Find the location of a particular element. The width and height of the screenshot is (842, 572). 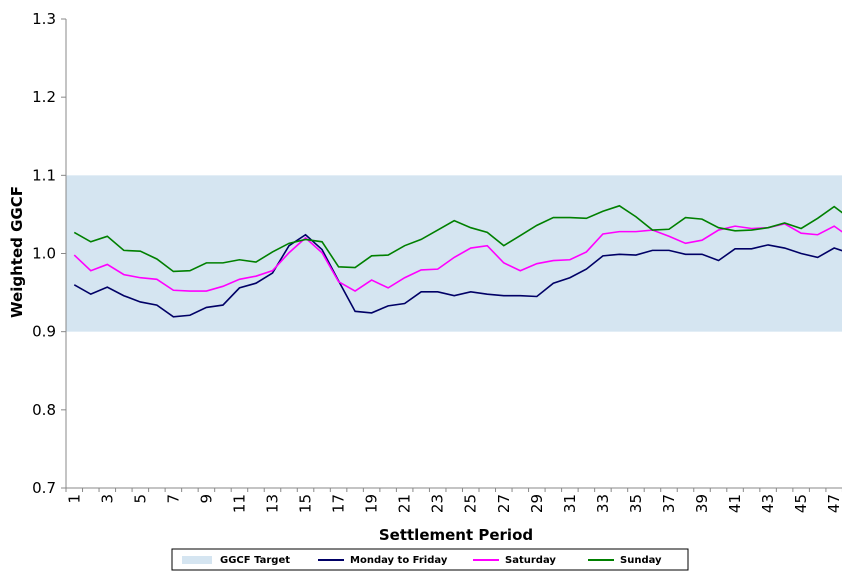

x-tick-label: 13 is located at coordinates (273, 503).